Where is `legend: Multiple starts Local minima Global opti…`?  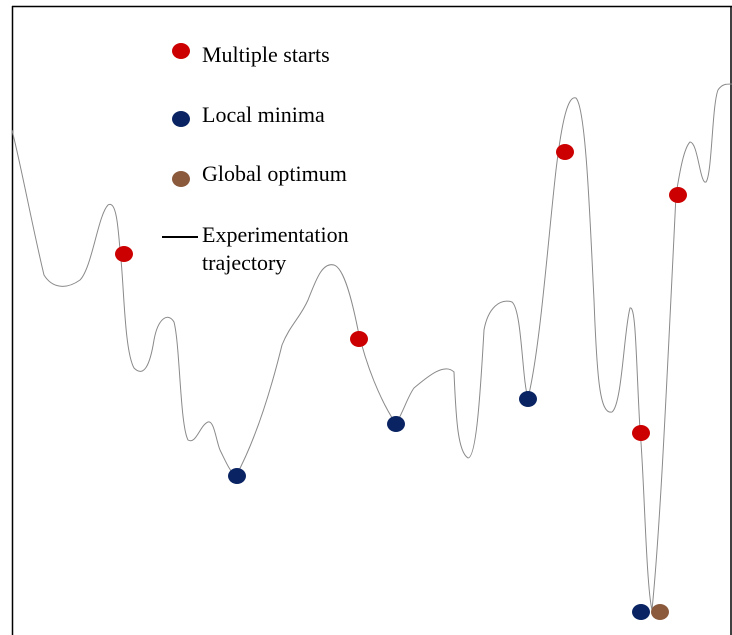 legend: Multiple starts Local minima Global opti… is located at coordinates (255, 158).